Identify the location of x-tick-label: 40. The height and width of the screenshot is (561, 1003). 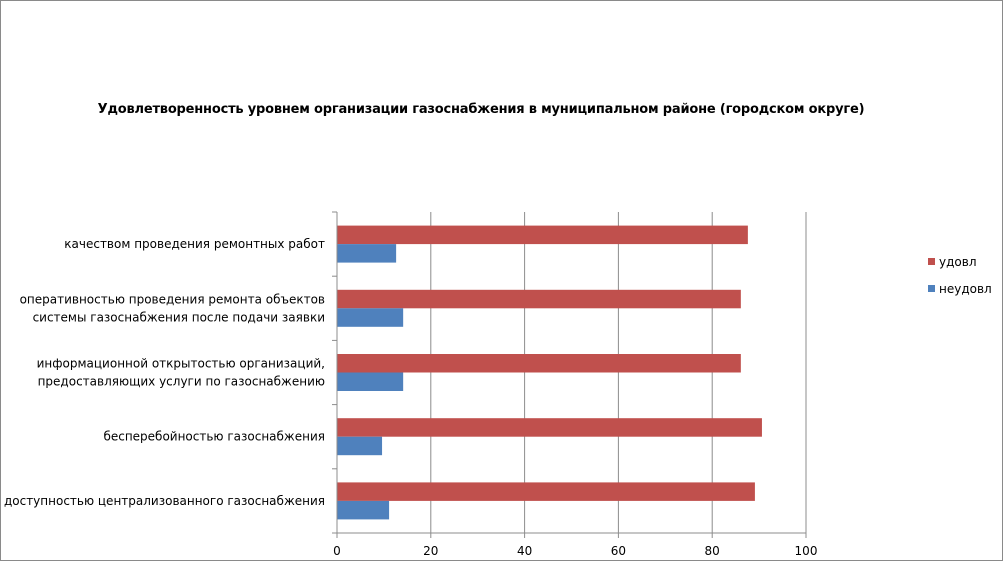
(524, 551).